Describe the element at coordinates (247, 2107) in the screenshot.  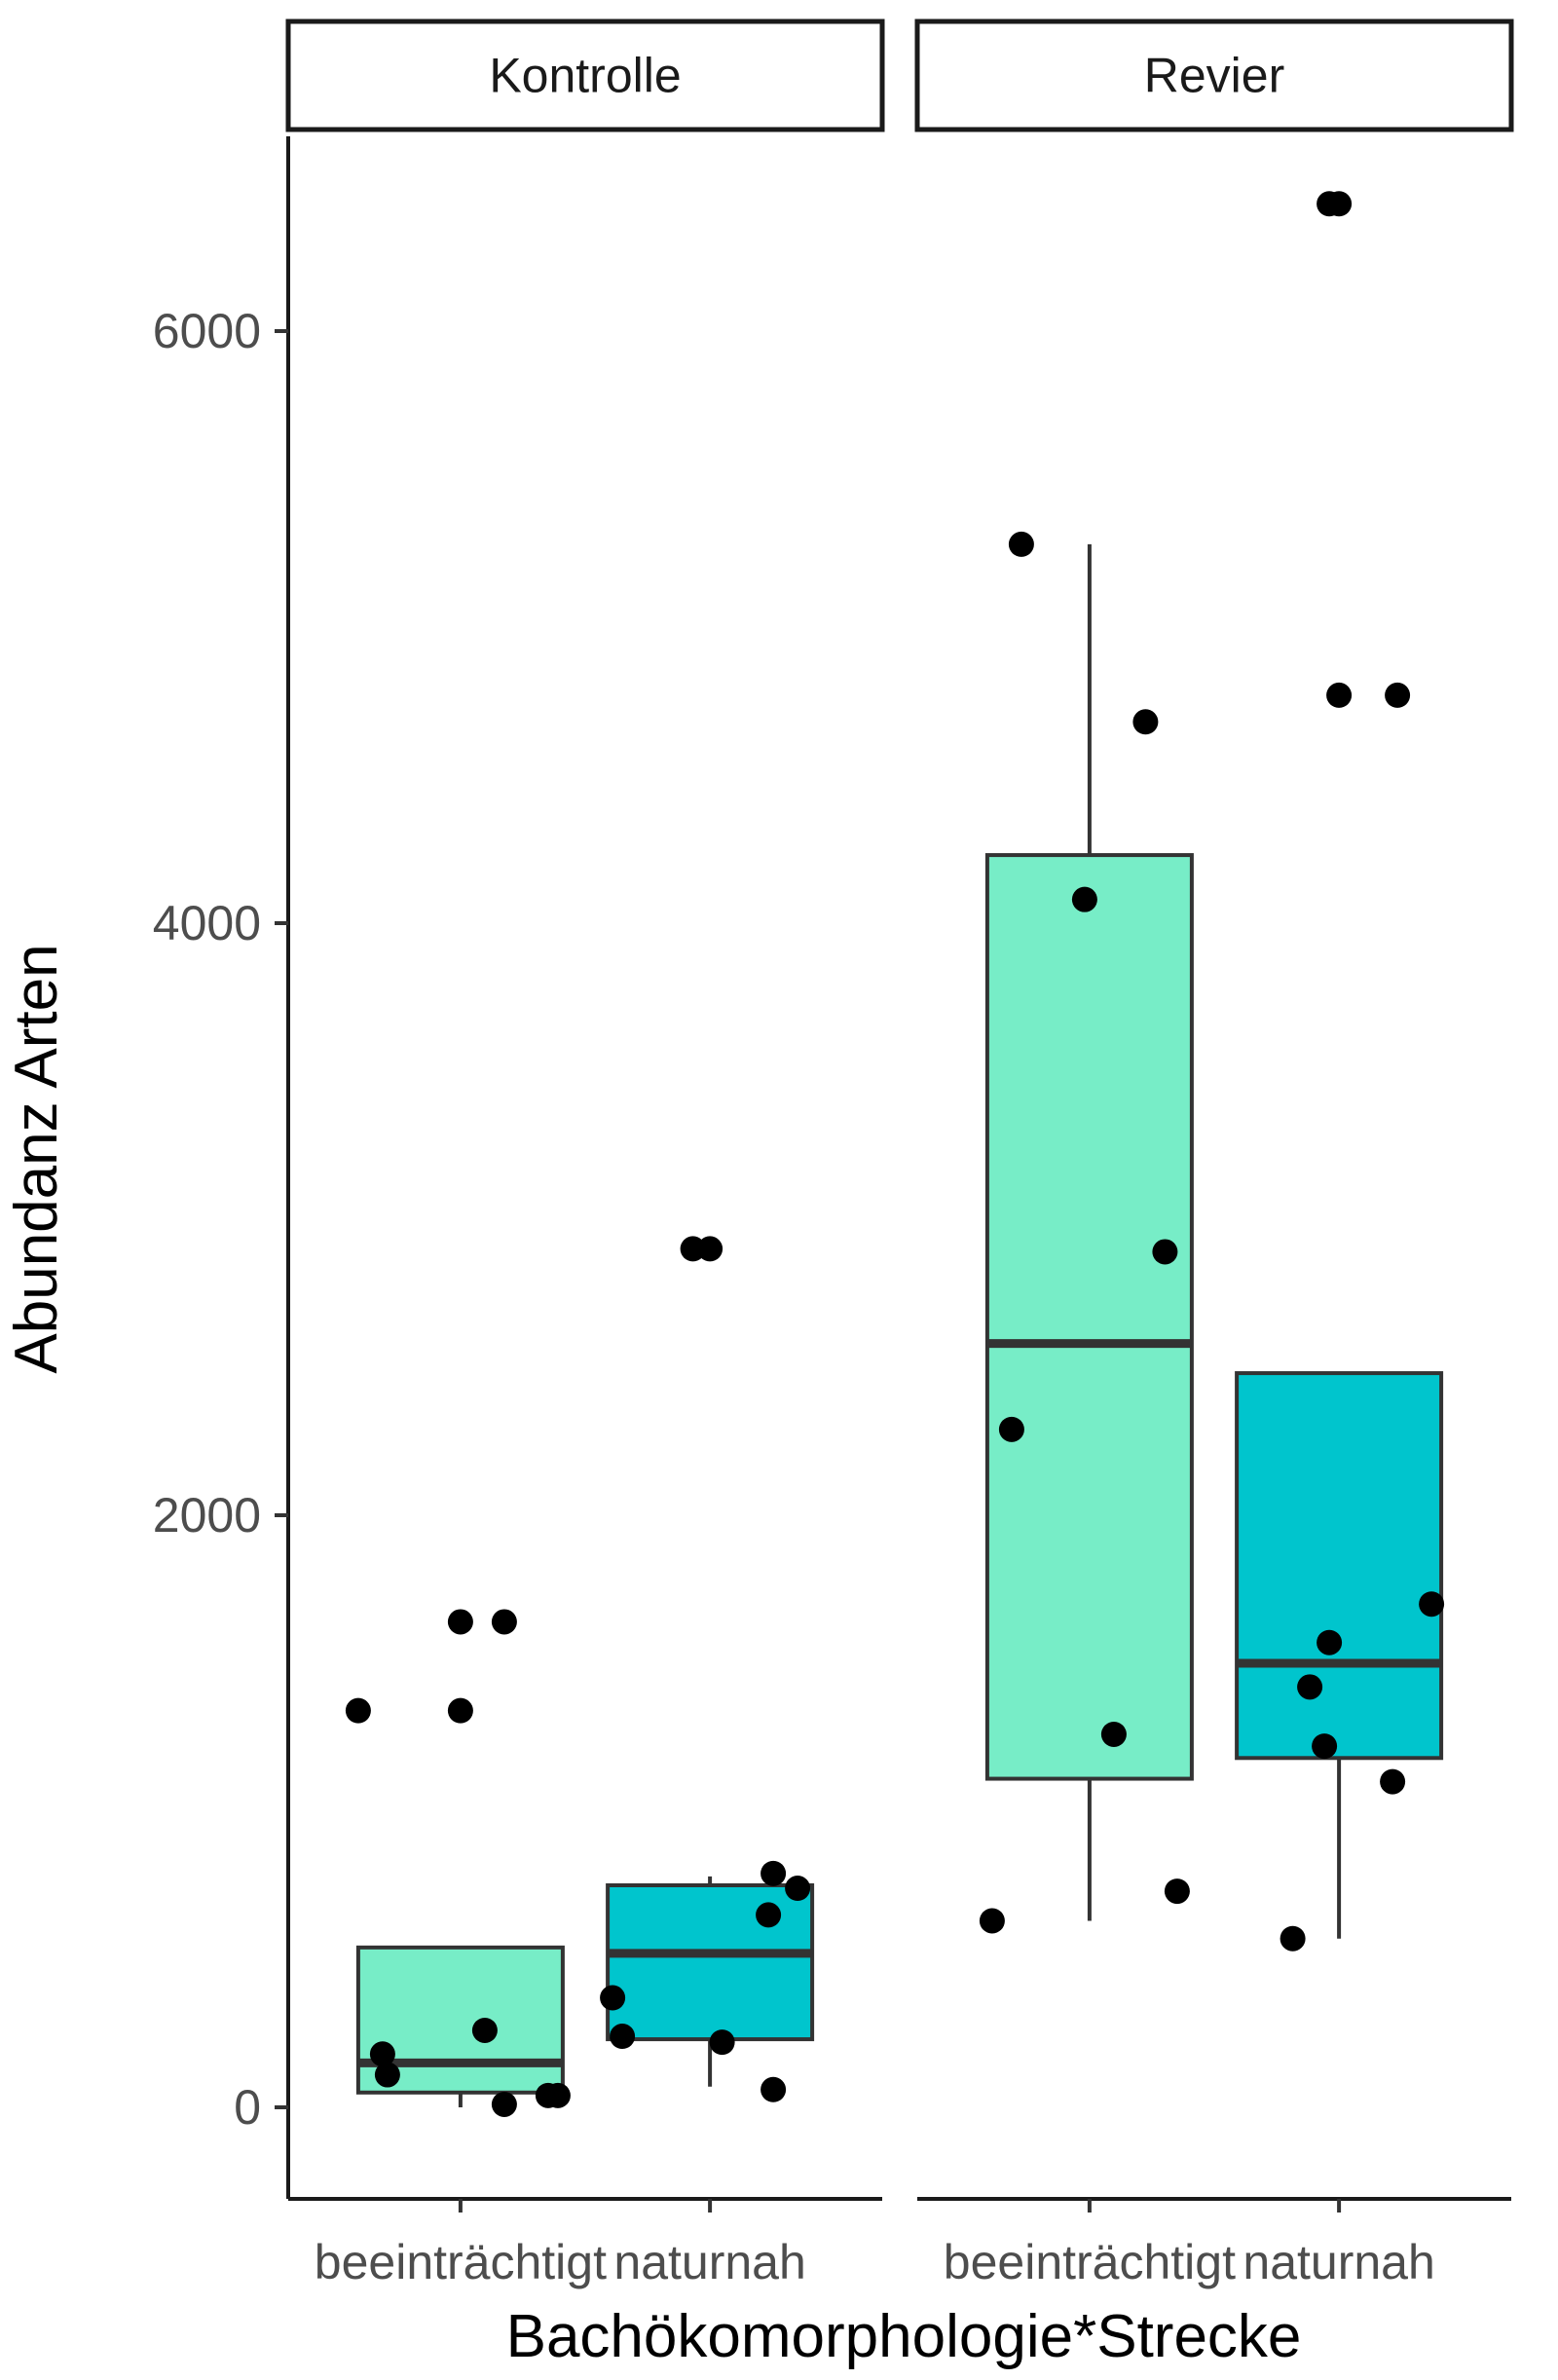
I see `y-tick-label: 0` at that location.